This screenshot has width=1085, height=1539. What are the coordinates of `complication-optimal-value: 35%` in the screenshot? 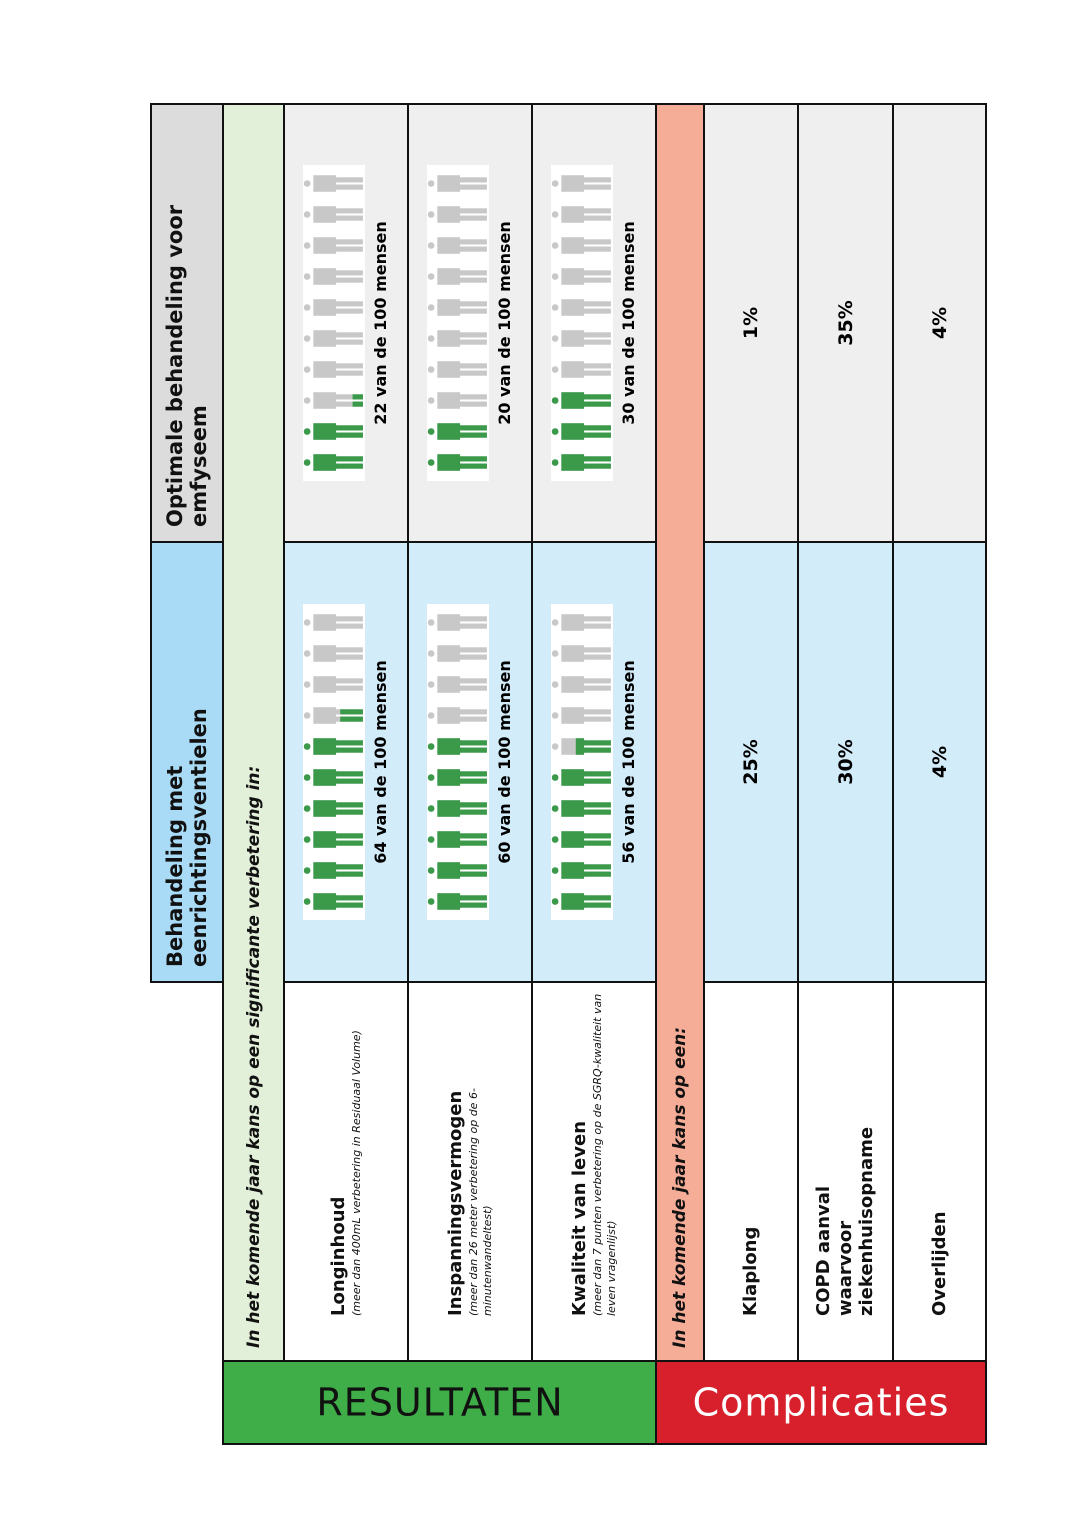 It's located at (845, 323).